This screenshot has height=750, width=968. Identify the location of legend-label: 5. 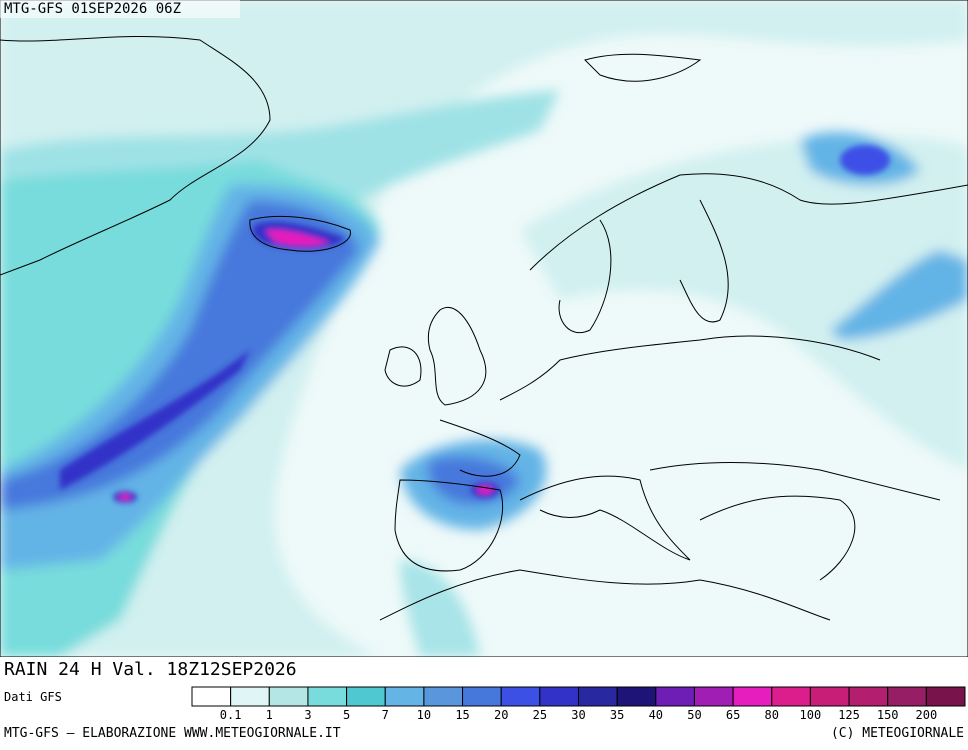
(346, 715).